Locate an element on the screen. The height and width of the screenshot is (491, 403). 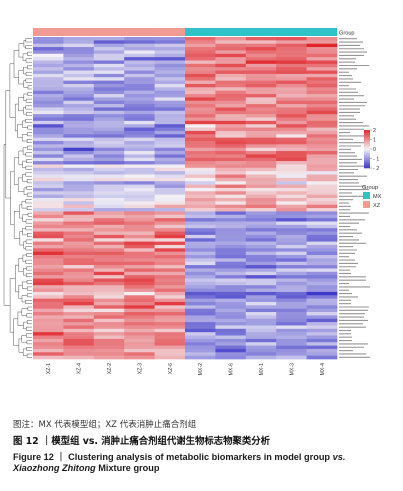
row-dendrogram is located at coordinates (17, 198).